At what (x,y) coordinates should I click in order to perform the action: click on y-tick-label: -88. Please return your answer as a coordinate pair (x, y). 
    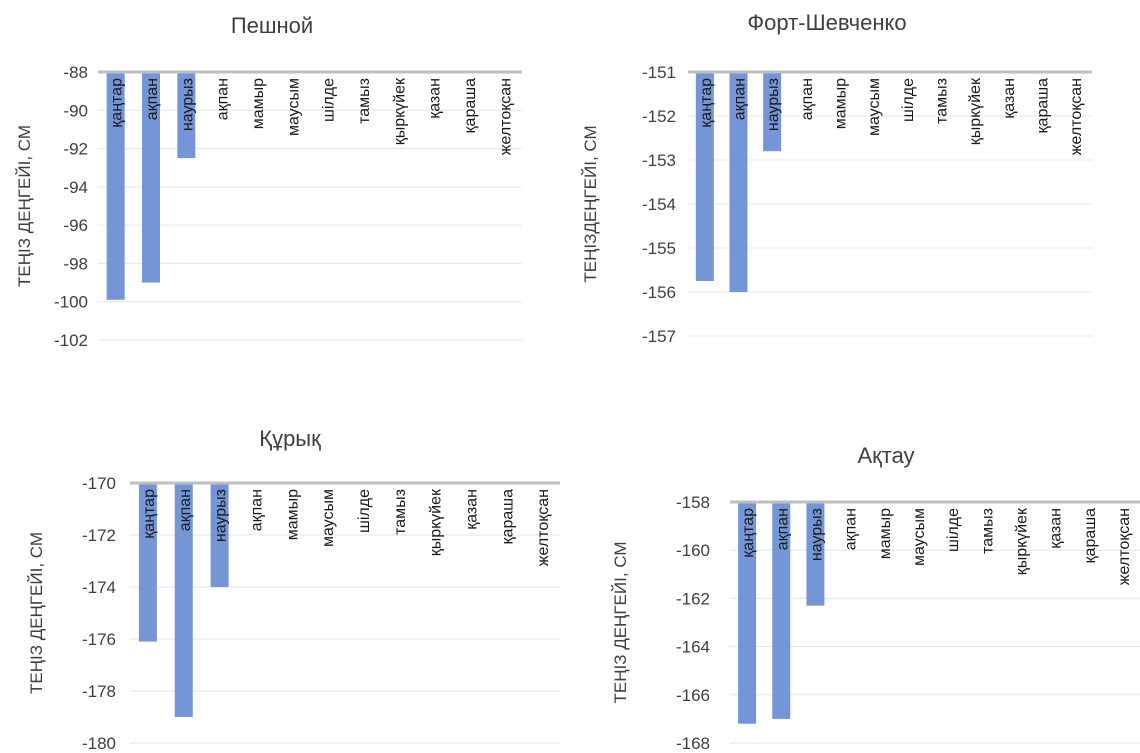
    Looking at the image, I should click on (75, 72).